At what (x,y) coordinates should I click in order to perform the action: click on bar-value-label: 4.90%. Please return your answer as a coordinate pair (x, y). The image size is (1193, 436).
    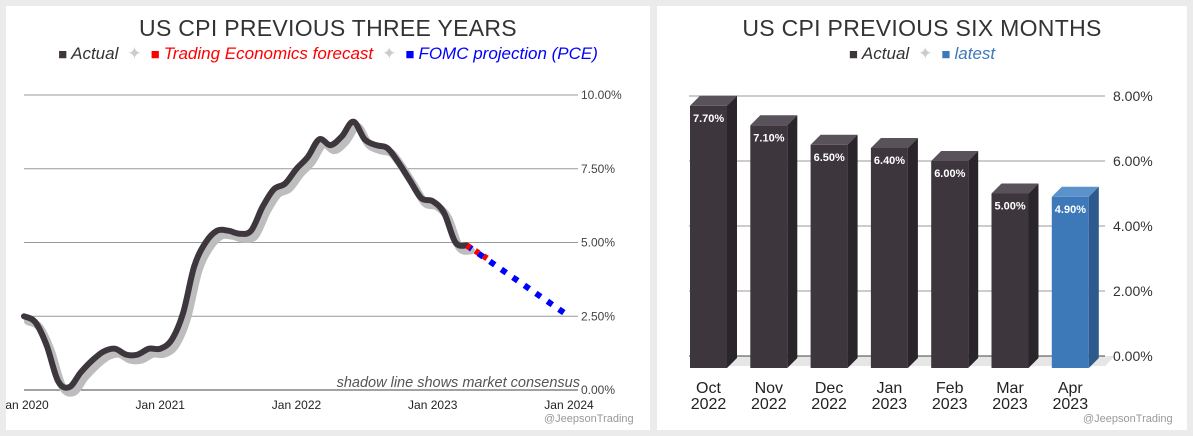
    Looking at the image, I should click on (1070, 210).